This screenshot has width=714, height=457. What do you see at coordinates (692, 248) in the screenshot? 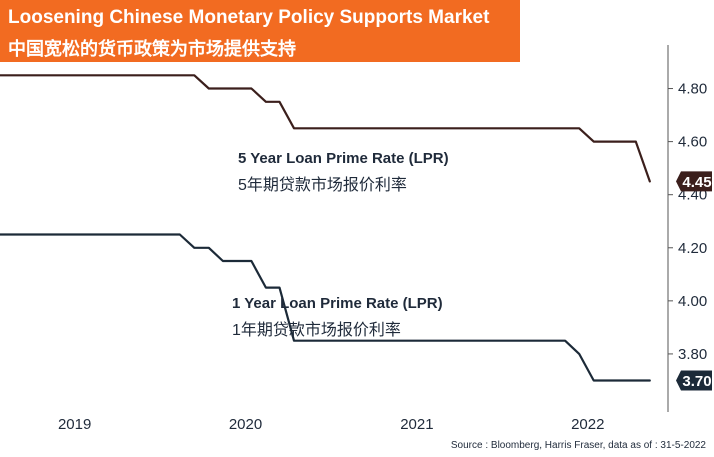
I see `y-tick-label: 4.20` at bounding box center [692, 248].